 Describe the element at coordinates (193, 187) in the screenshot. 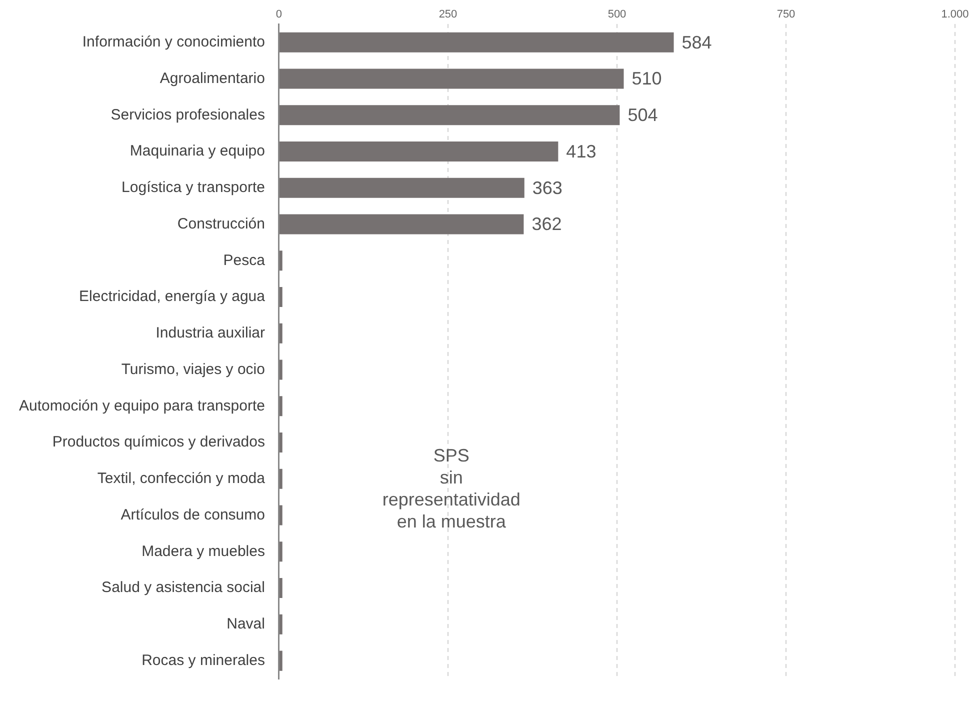

I see `y-tick-label: Logística y transporte` at that location.